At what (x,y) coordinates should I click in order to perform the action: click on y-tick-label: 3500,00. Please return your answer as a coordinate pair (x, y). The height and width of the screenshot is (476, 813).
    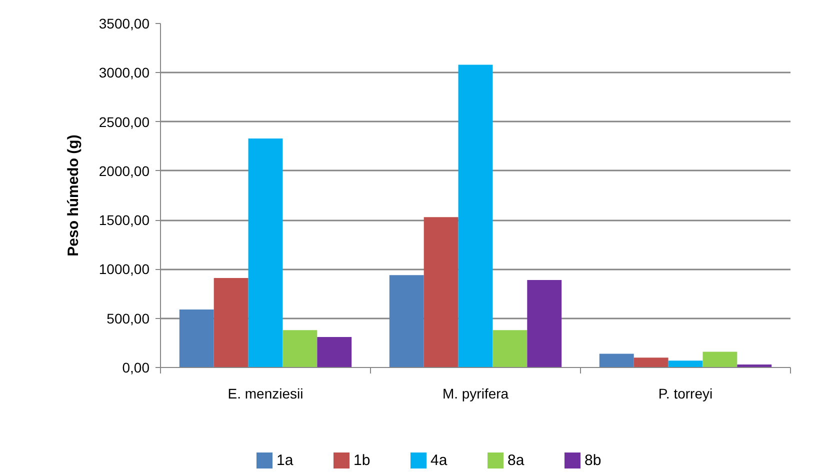
    Looking at the image, I should click on (124, 24).